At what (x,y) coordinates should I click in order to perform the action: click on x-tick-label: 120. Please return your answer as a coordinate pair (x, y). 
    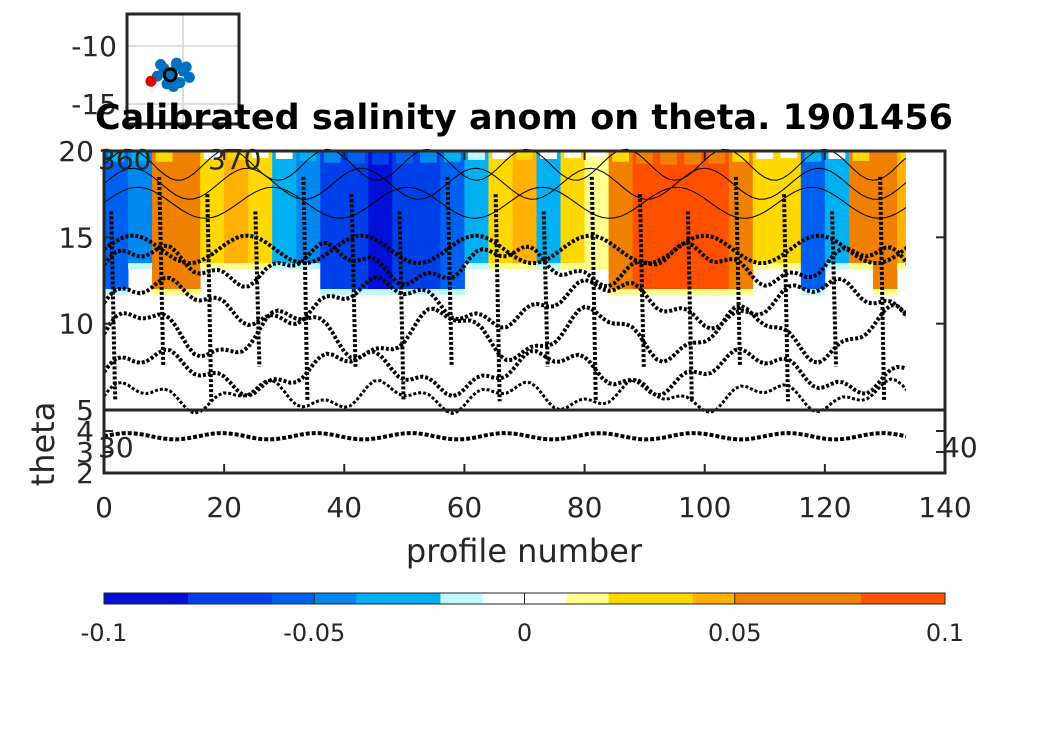
    Looking at the image, I should click on (824, 507).